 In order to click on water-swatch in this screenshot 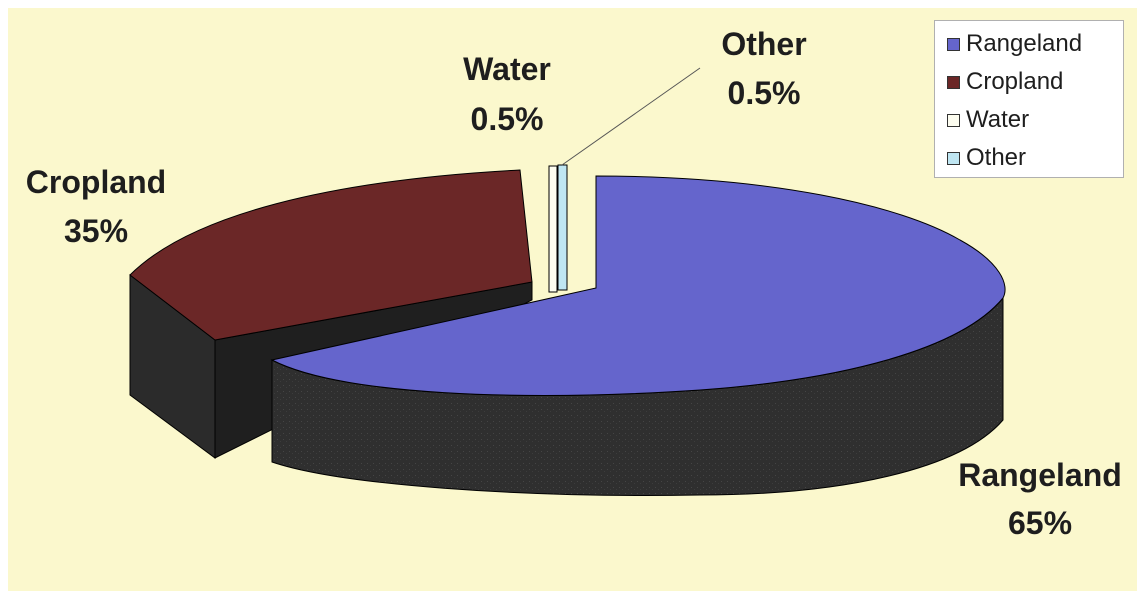, I will do `click(953, 120)`.